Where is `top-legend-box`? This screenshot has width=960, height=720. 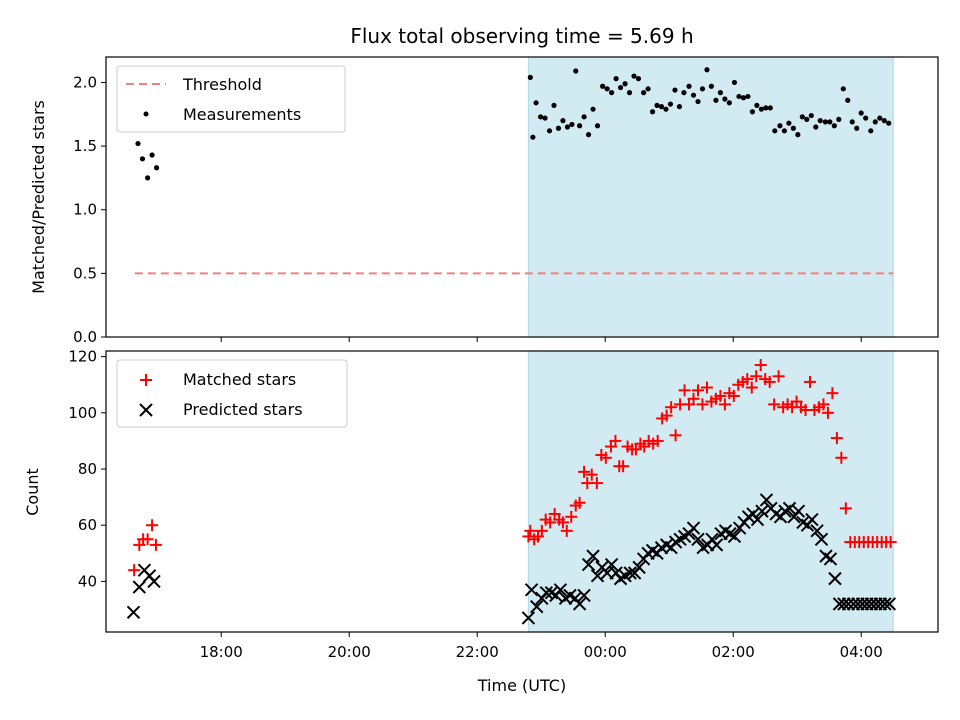 top-legend-box is located at coordinates (231, 99).